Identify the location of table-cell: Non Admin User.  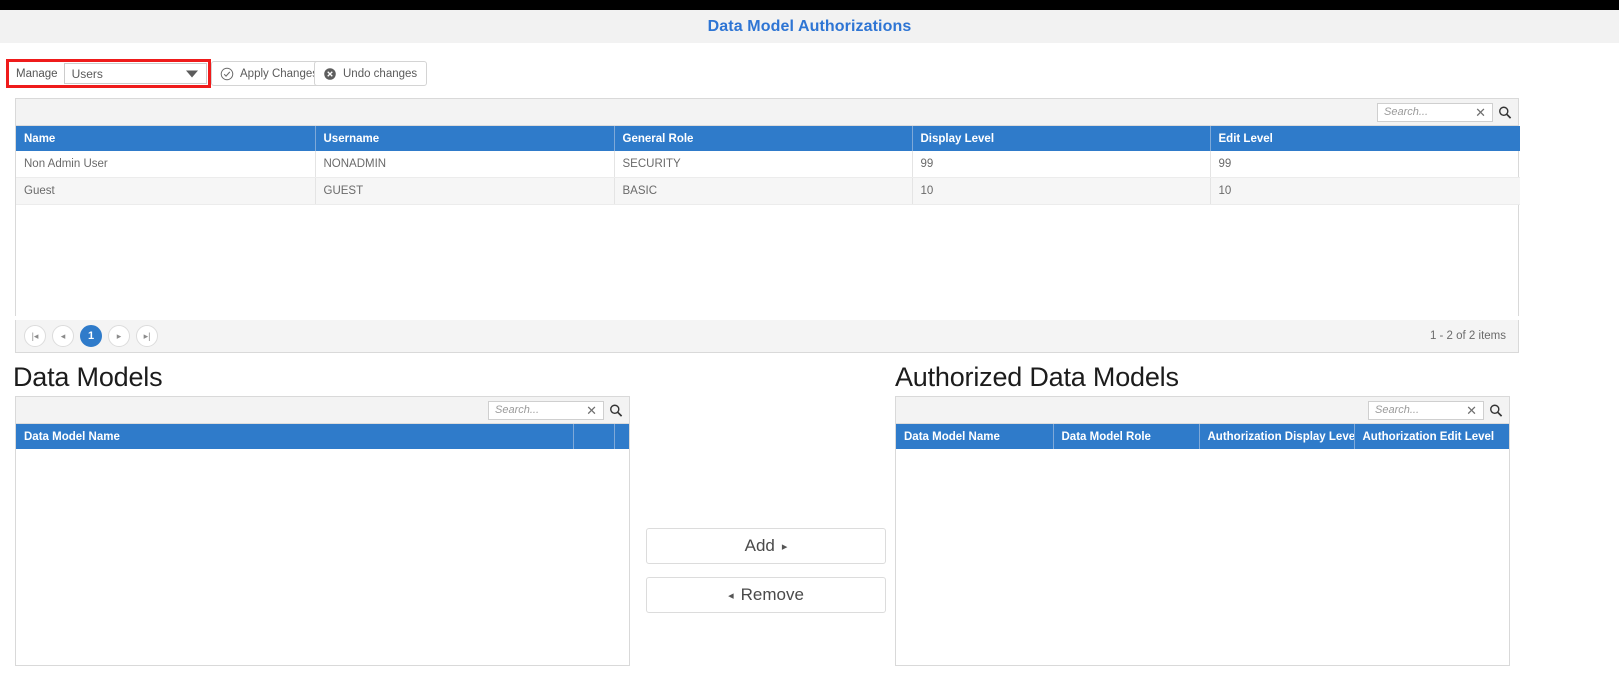
(166, 164).